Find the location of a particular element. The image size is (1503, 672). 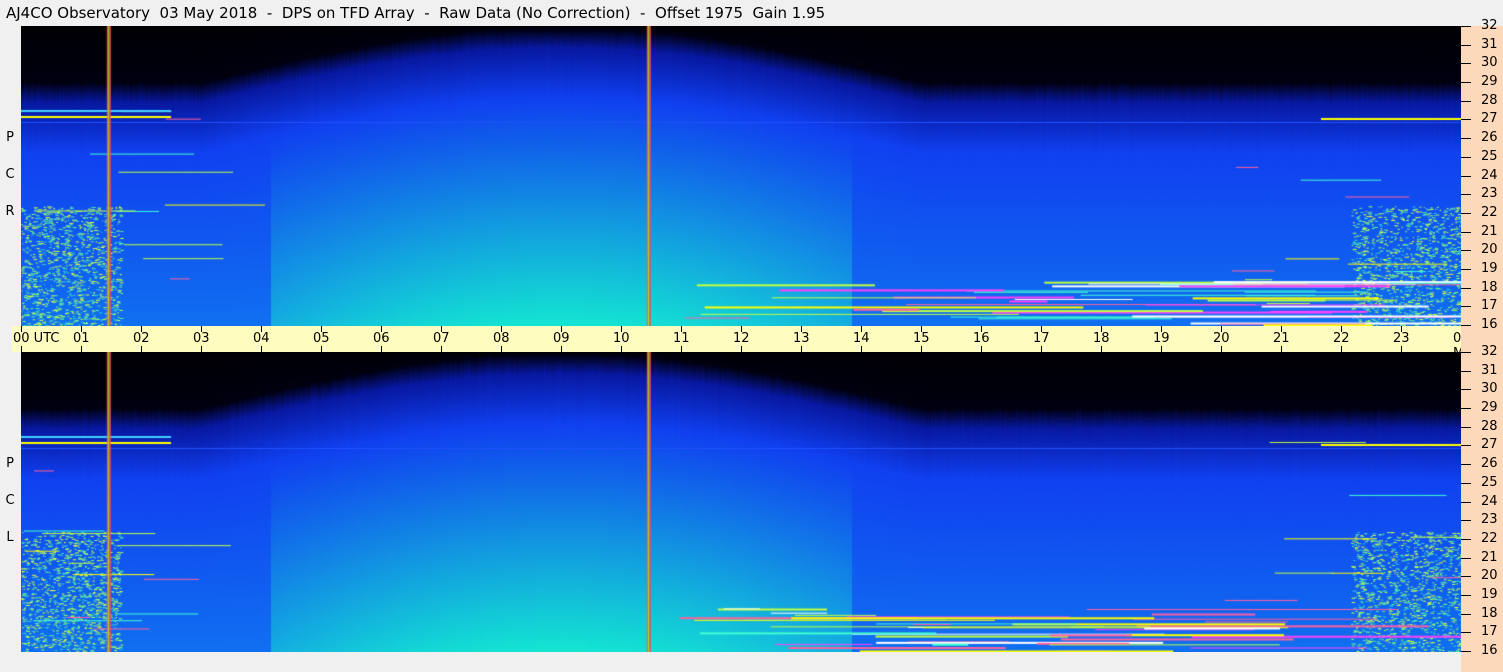

x-tick-label: 03 is located at coordinates (201, 338).